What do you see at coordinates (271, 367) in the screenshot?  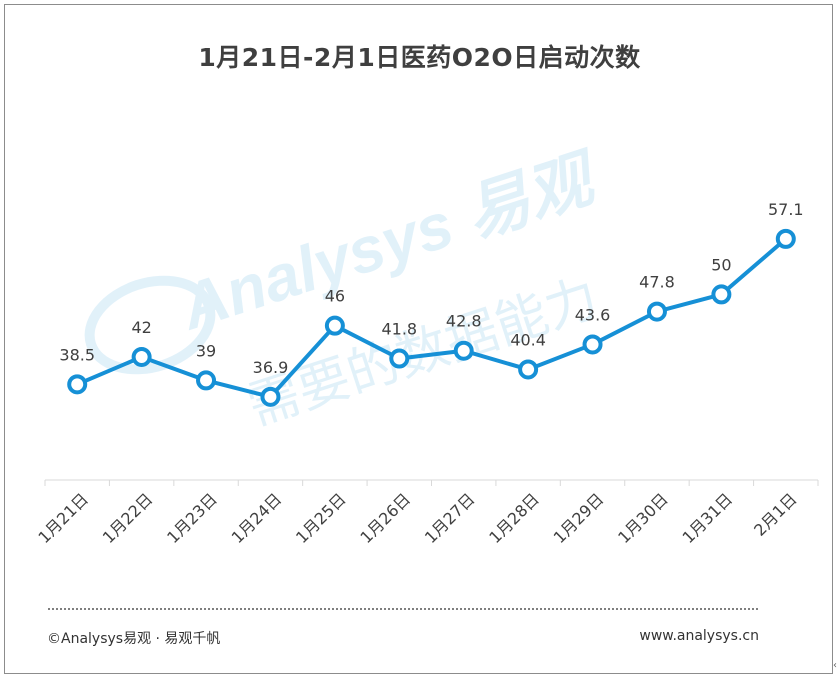 I see `data-label: 36.9` at bounding box center [271, 367].